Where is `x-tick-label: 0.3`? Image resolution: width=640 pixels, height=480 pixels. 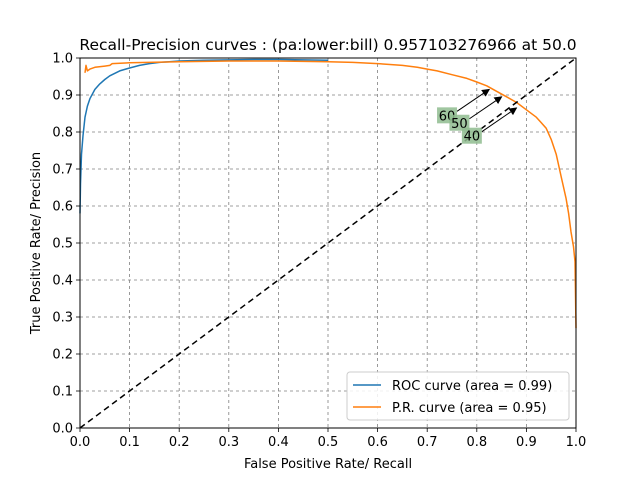
x-tick-label: 0.3 is located at coordinates (228, 442).